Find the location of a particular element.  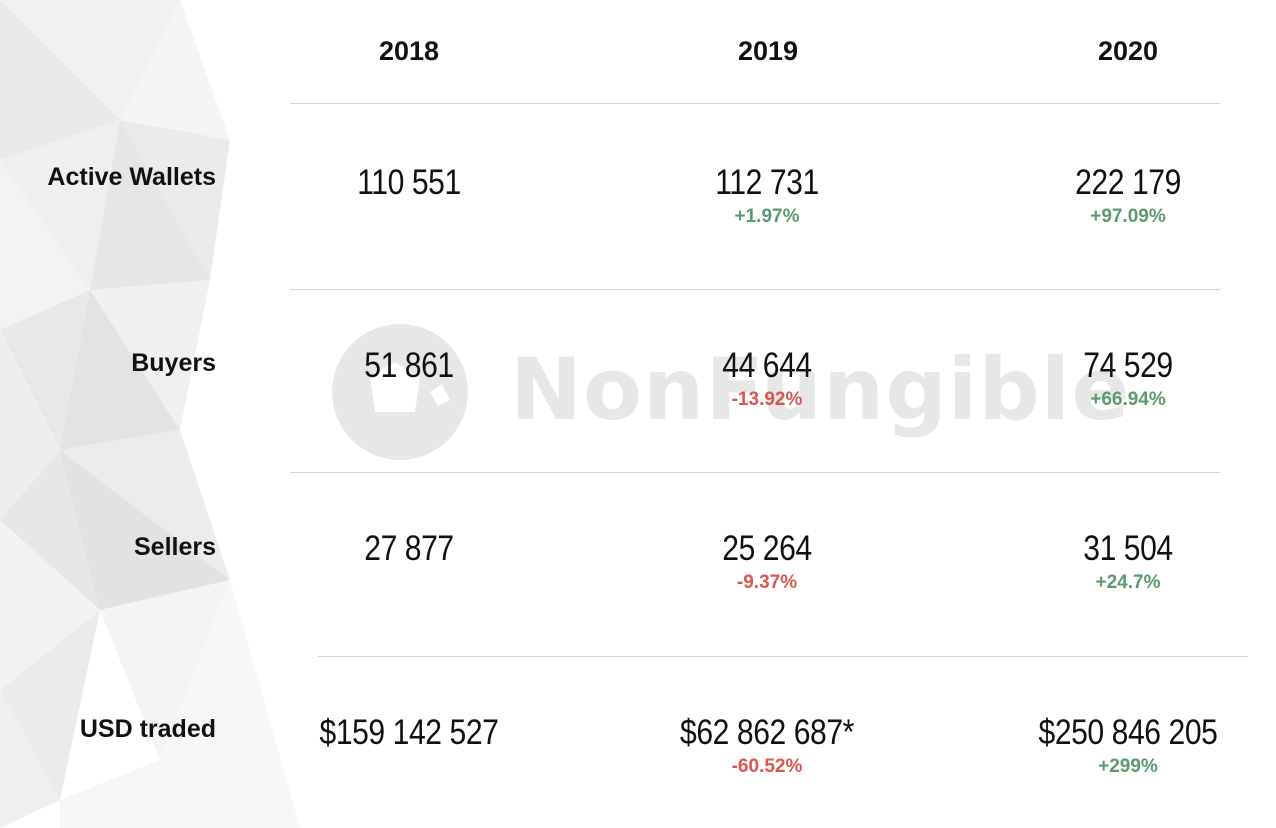

metric-value: 110 551 is located at coordinates (409, 182).